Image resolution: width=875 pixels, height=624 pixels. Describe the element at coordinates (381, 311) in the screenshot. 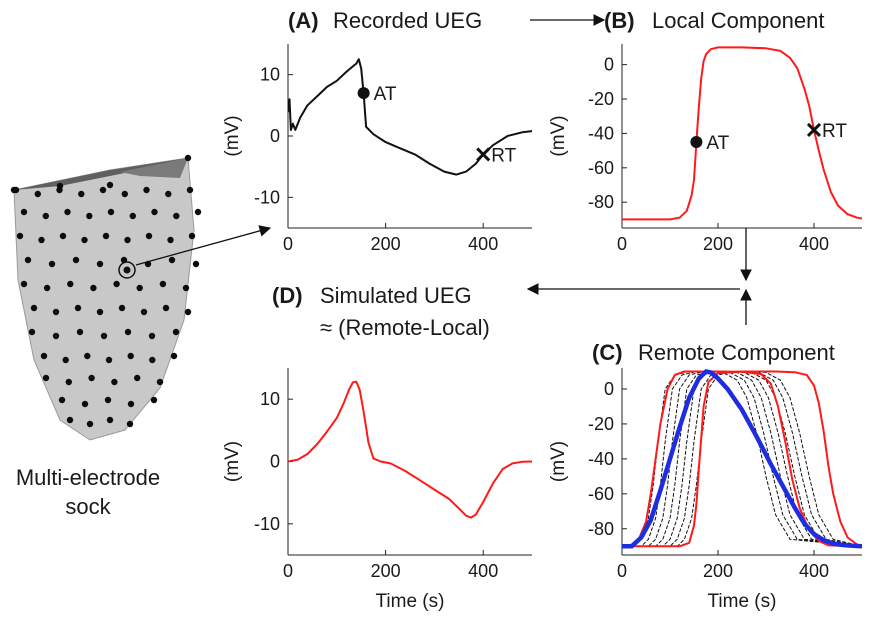

I see `panel-d-title: (D) Simulated UEG ≈ (Remote-Local)` at that location.